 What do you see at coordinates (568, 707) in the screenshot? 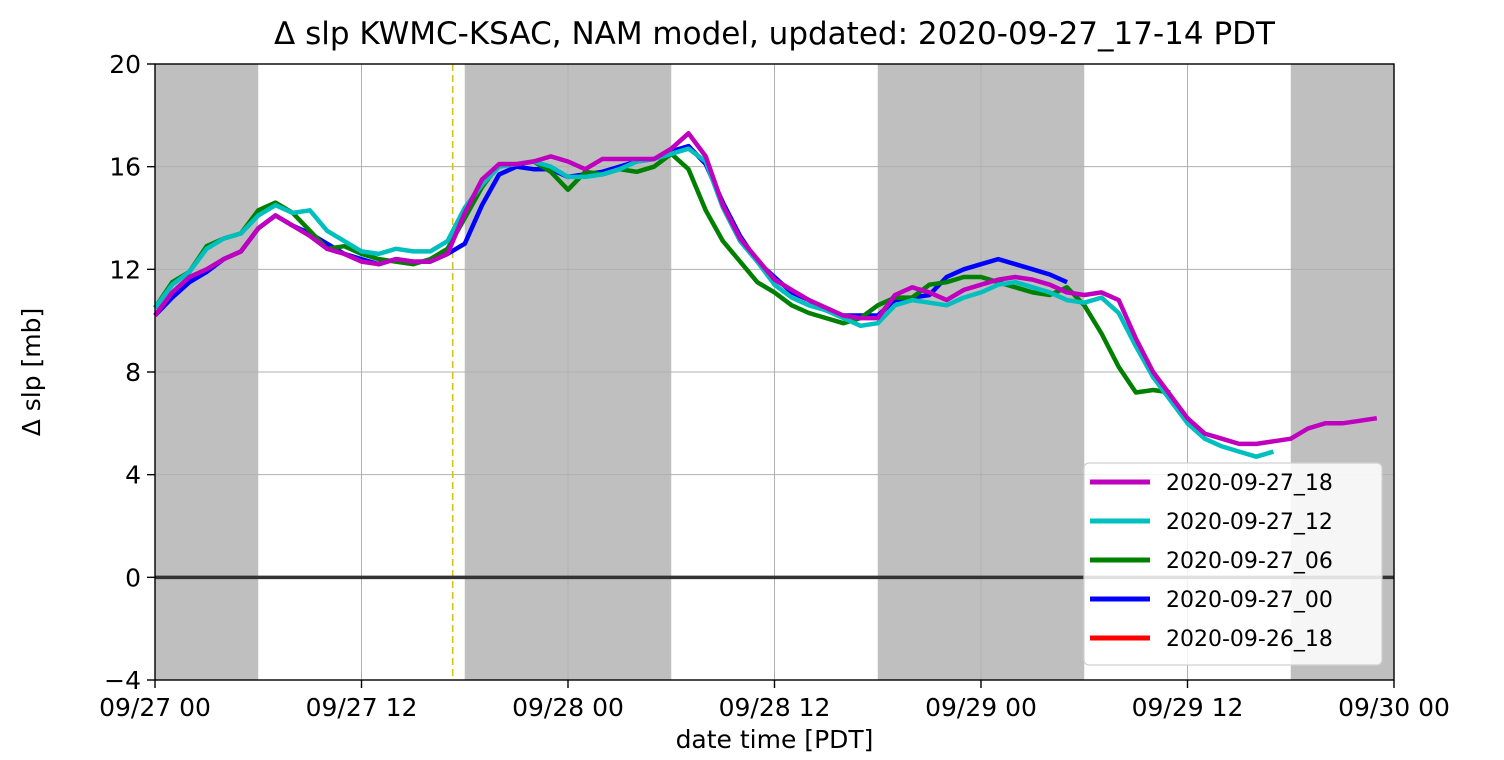
I see `x-tick-label: 09/28 00` at bounding box center [568, 707].